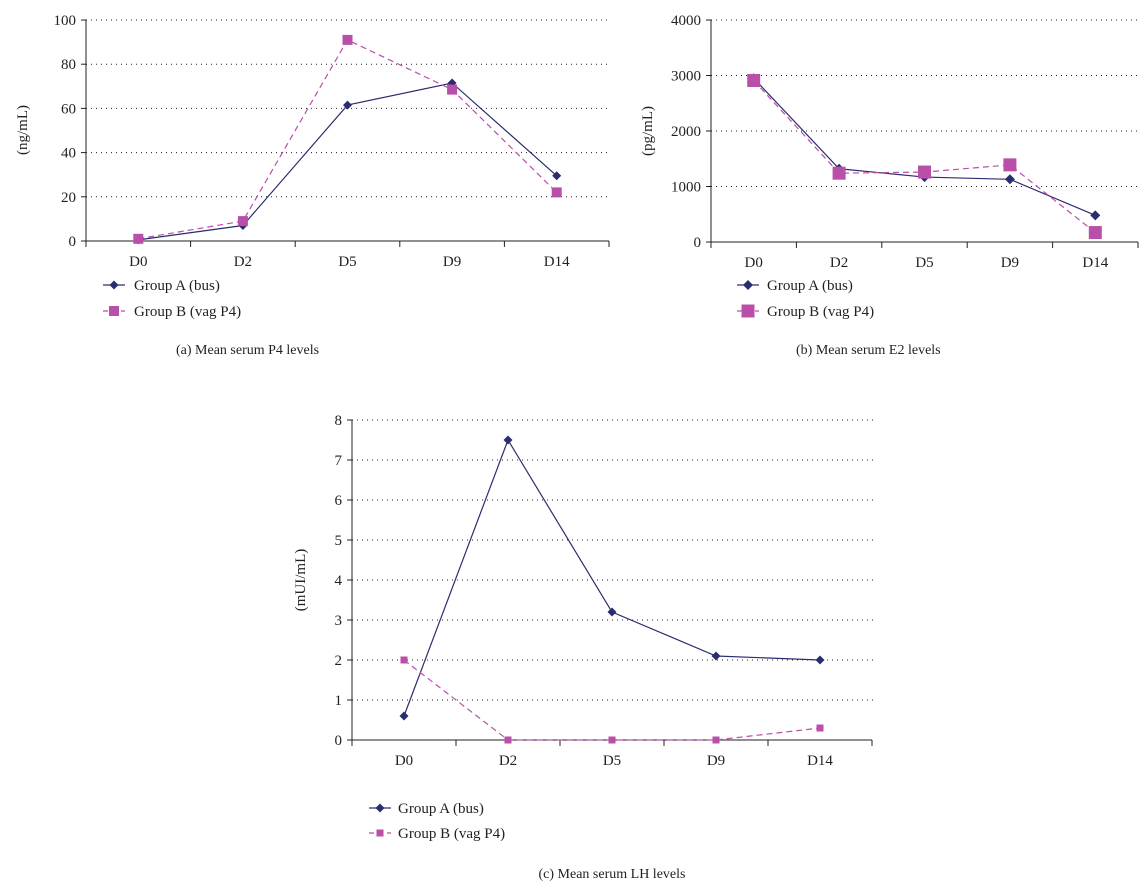 The image size is (1147, 888). What do you see at coordinates (339, 701) in the screenshot?
I see `y-tick-label: 1` at bounding box center [339, 701].